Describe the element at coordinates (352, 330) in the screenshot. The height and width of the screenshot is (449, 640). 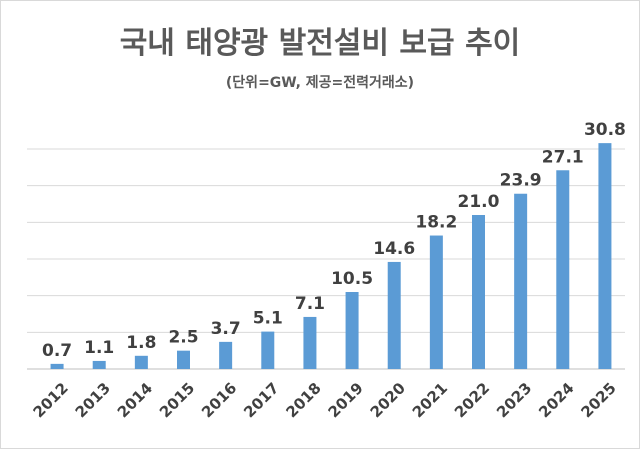
I see `bar-2019` at that location.